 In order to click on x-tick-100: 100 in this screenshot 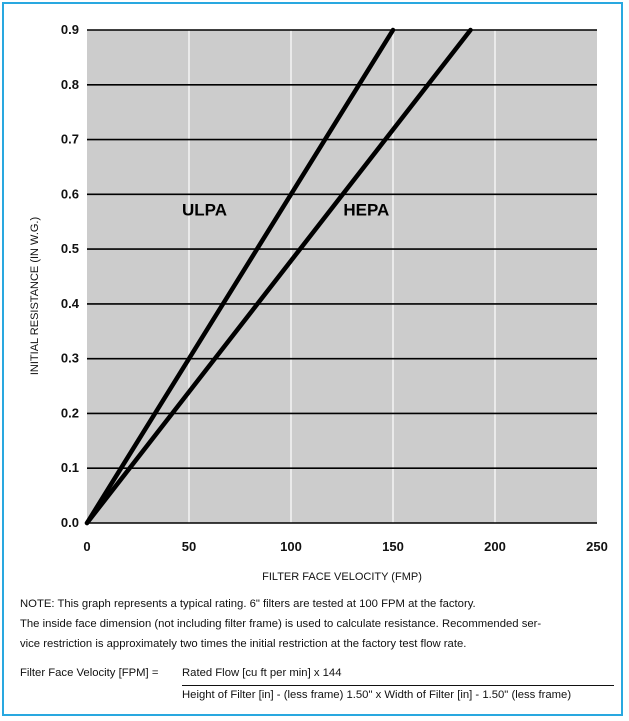, I will do `click(291, 546)`.